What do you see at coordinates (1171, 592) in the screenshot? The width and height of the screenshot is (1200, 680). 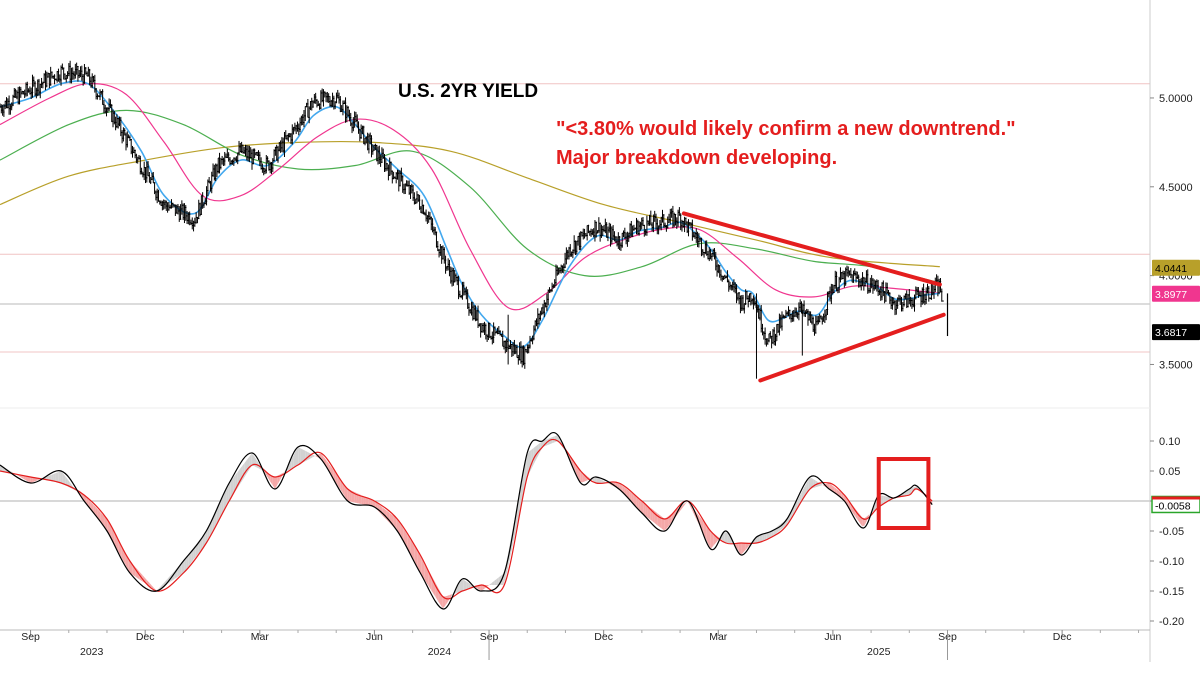 I see `osc-y-tick-label: -0.15` at bounding box center [1171, 592].